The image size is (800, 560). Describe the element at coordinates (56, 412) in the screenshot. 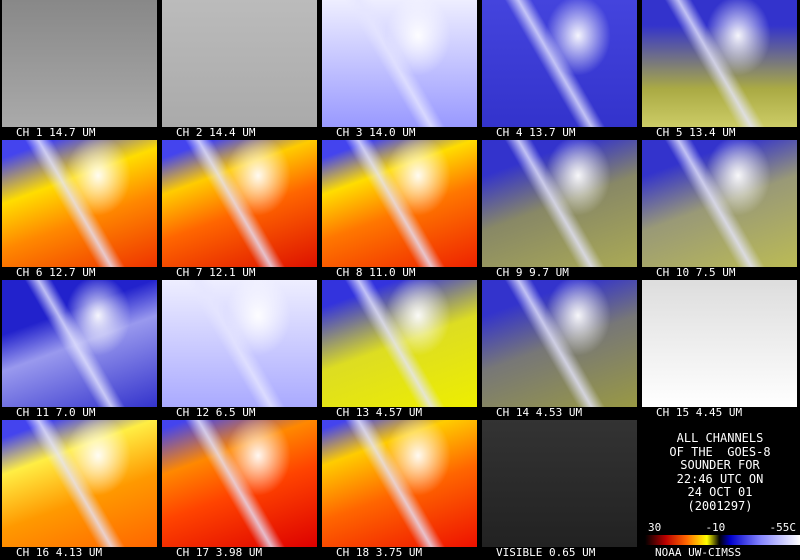

I see `channel-label: CH 11 7.0 UM` at that location.